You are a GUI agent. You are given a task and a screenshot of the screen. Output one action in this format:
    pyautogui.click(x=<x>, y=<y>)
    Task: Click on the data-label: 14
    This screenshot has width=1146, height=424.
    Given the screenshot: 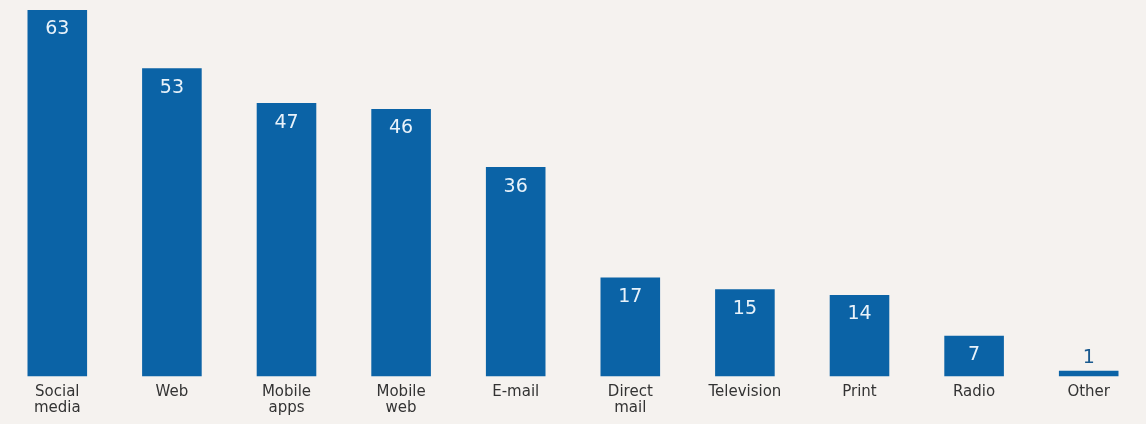 What is the action you would take?
    pyautogui.click(x=859, y=312)
    